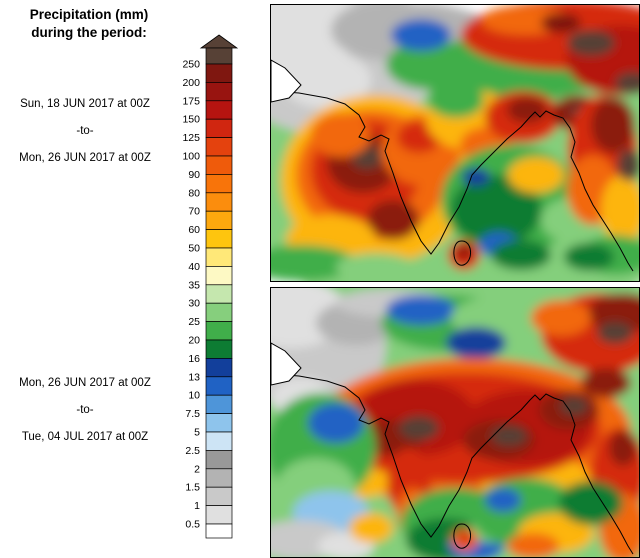 This screenshot has width=640, height=558. I want to click on period-1-start-date: Sun, 18 JUN 2017 at 00Z, so click(85, 104).